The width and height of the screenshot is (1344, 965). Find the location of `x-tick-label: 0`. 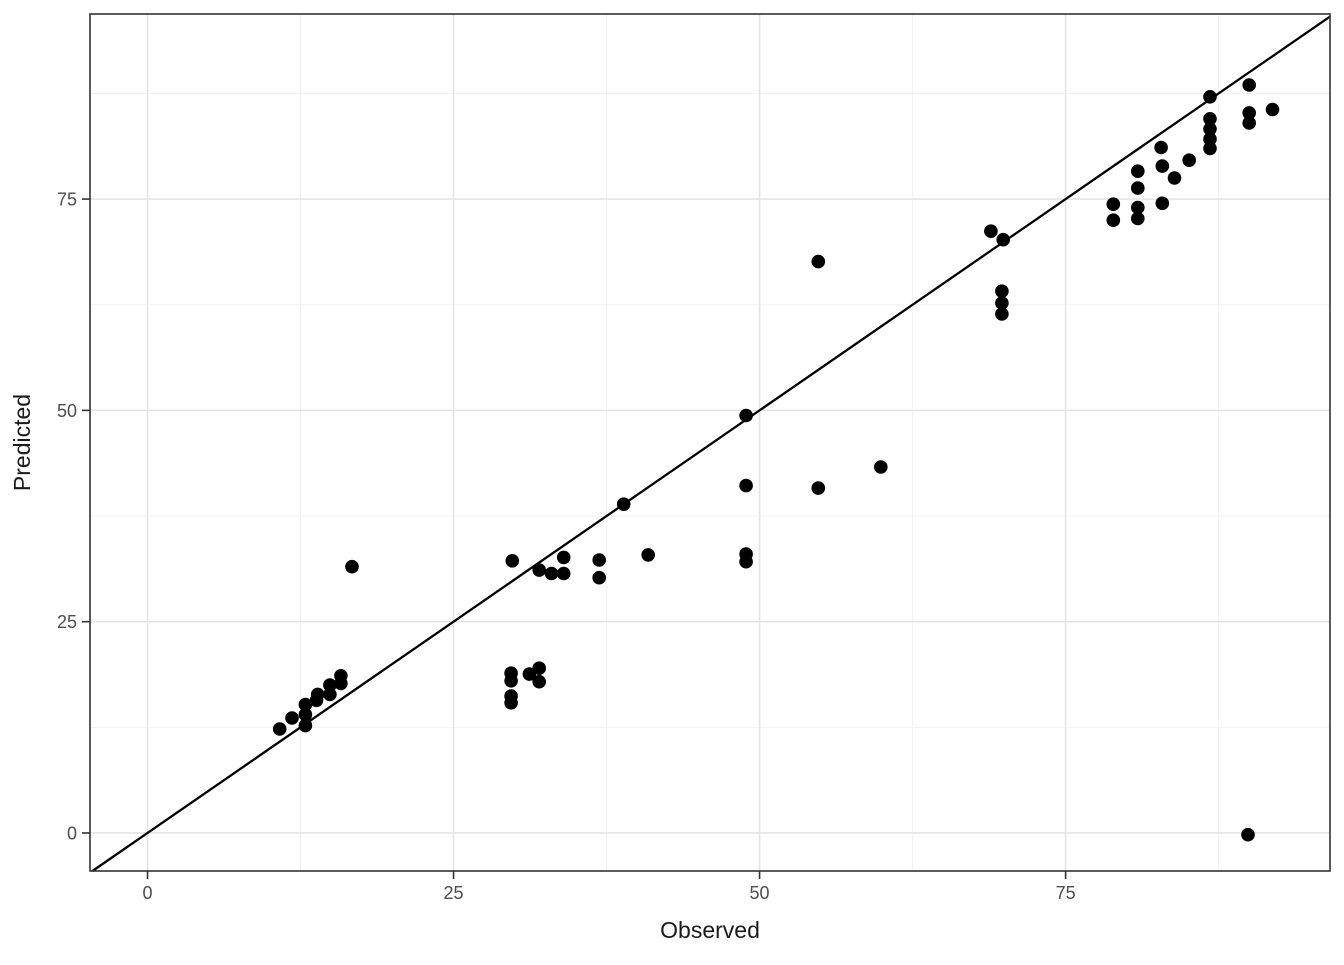

x-tick-label: 0 is located at coordinates (148, 893).